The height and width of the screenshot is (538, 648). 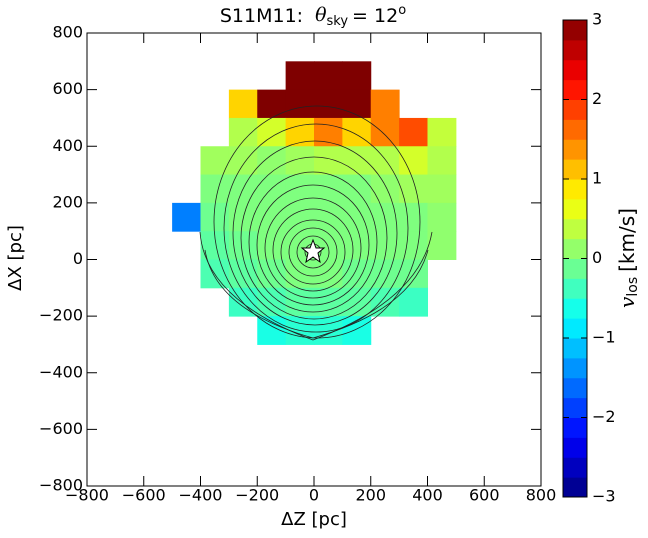 I want to click on colorbar-tick-label: 3, so click(x=597, y=19).